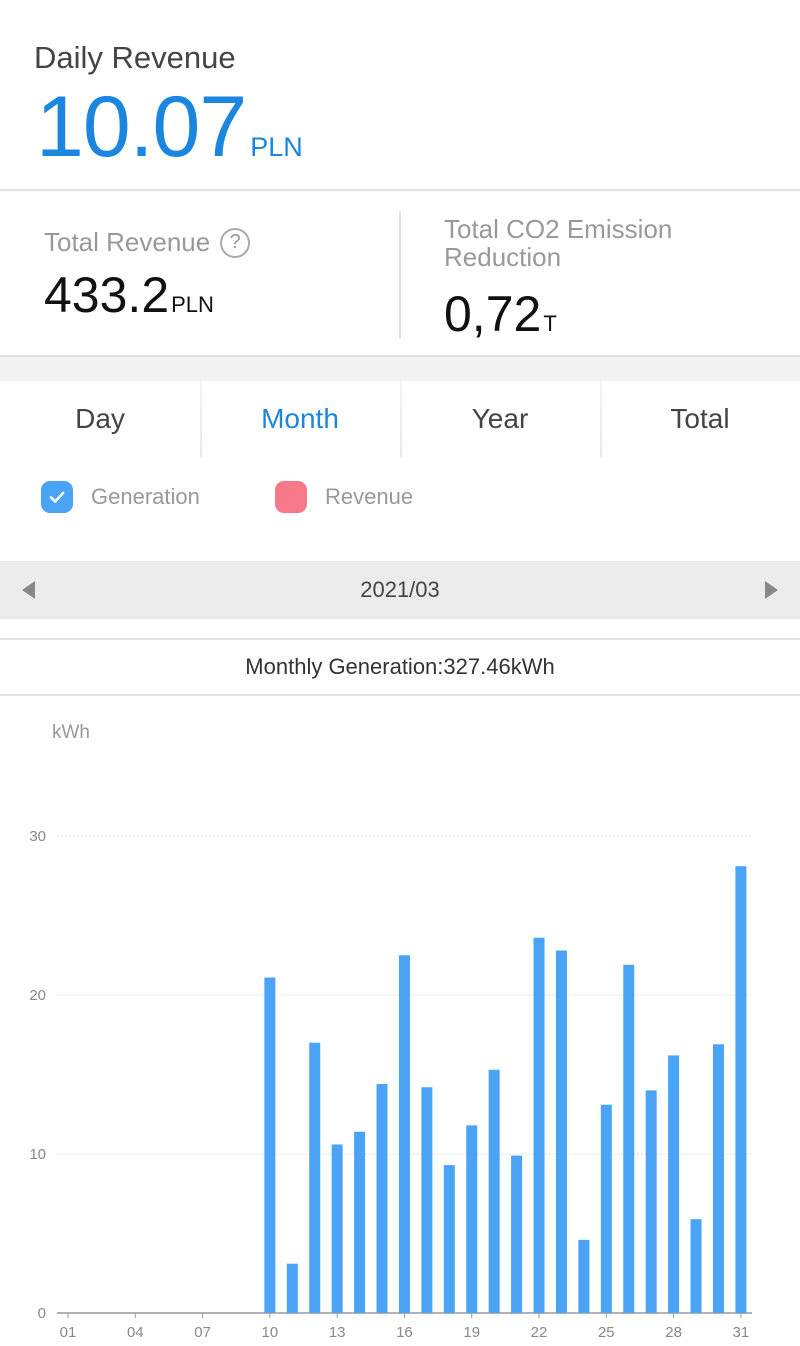 This screenshot has height=1346, width=800. I want to click on legend-generation: Generation, so click(120, 497).